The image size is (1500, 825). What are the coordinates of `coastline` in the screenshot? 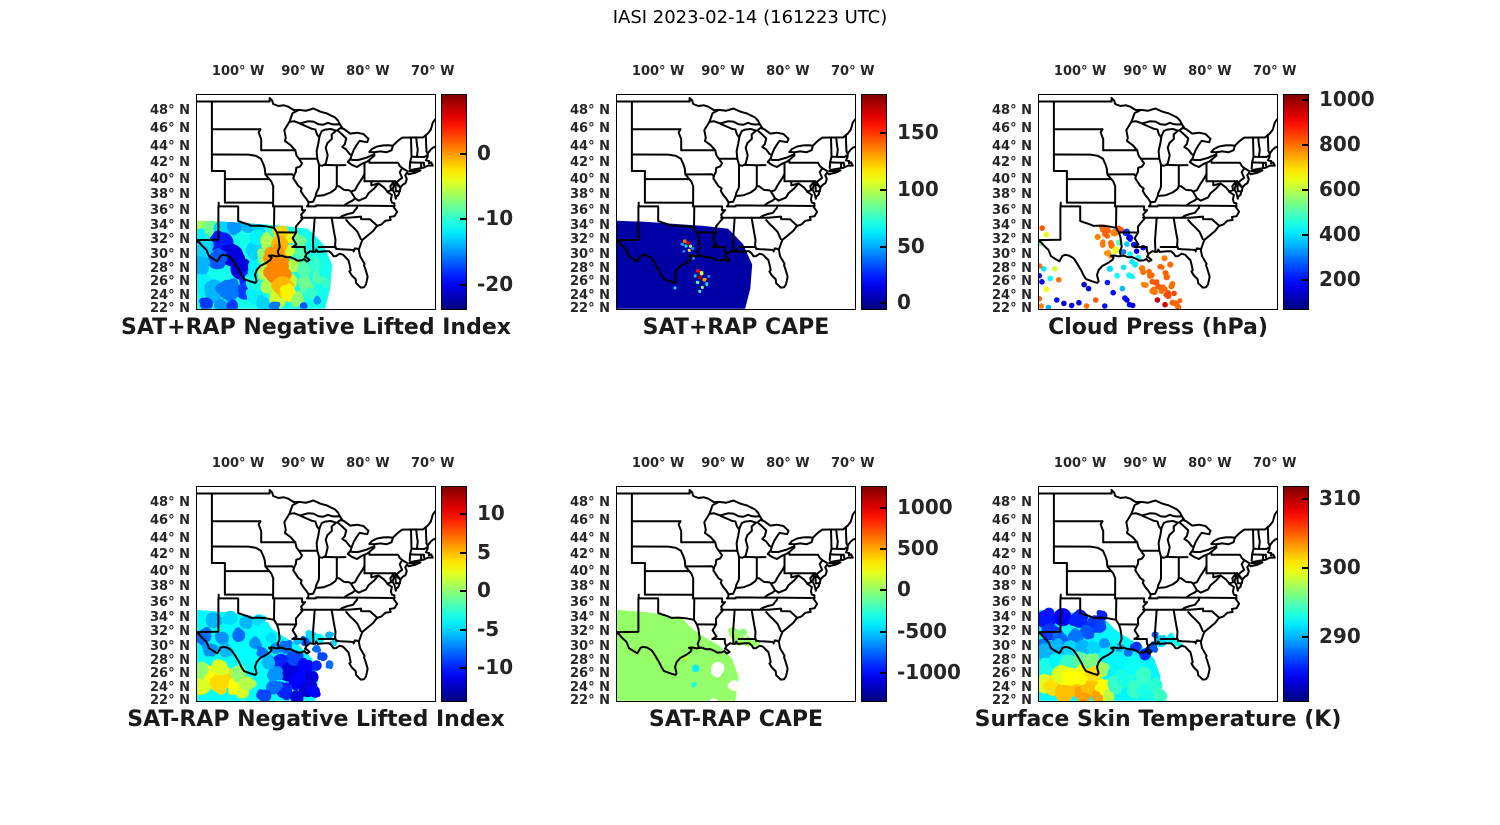 It's located at (736, 217).